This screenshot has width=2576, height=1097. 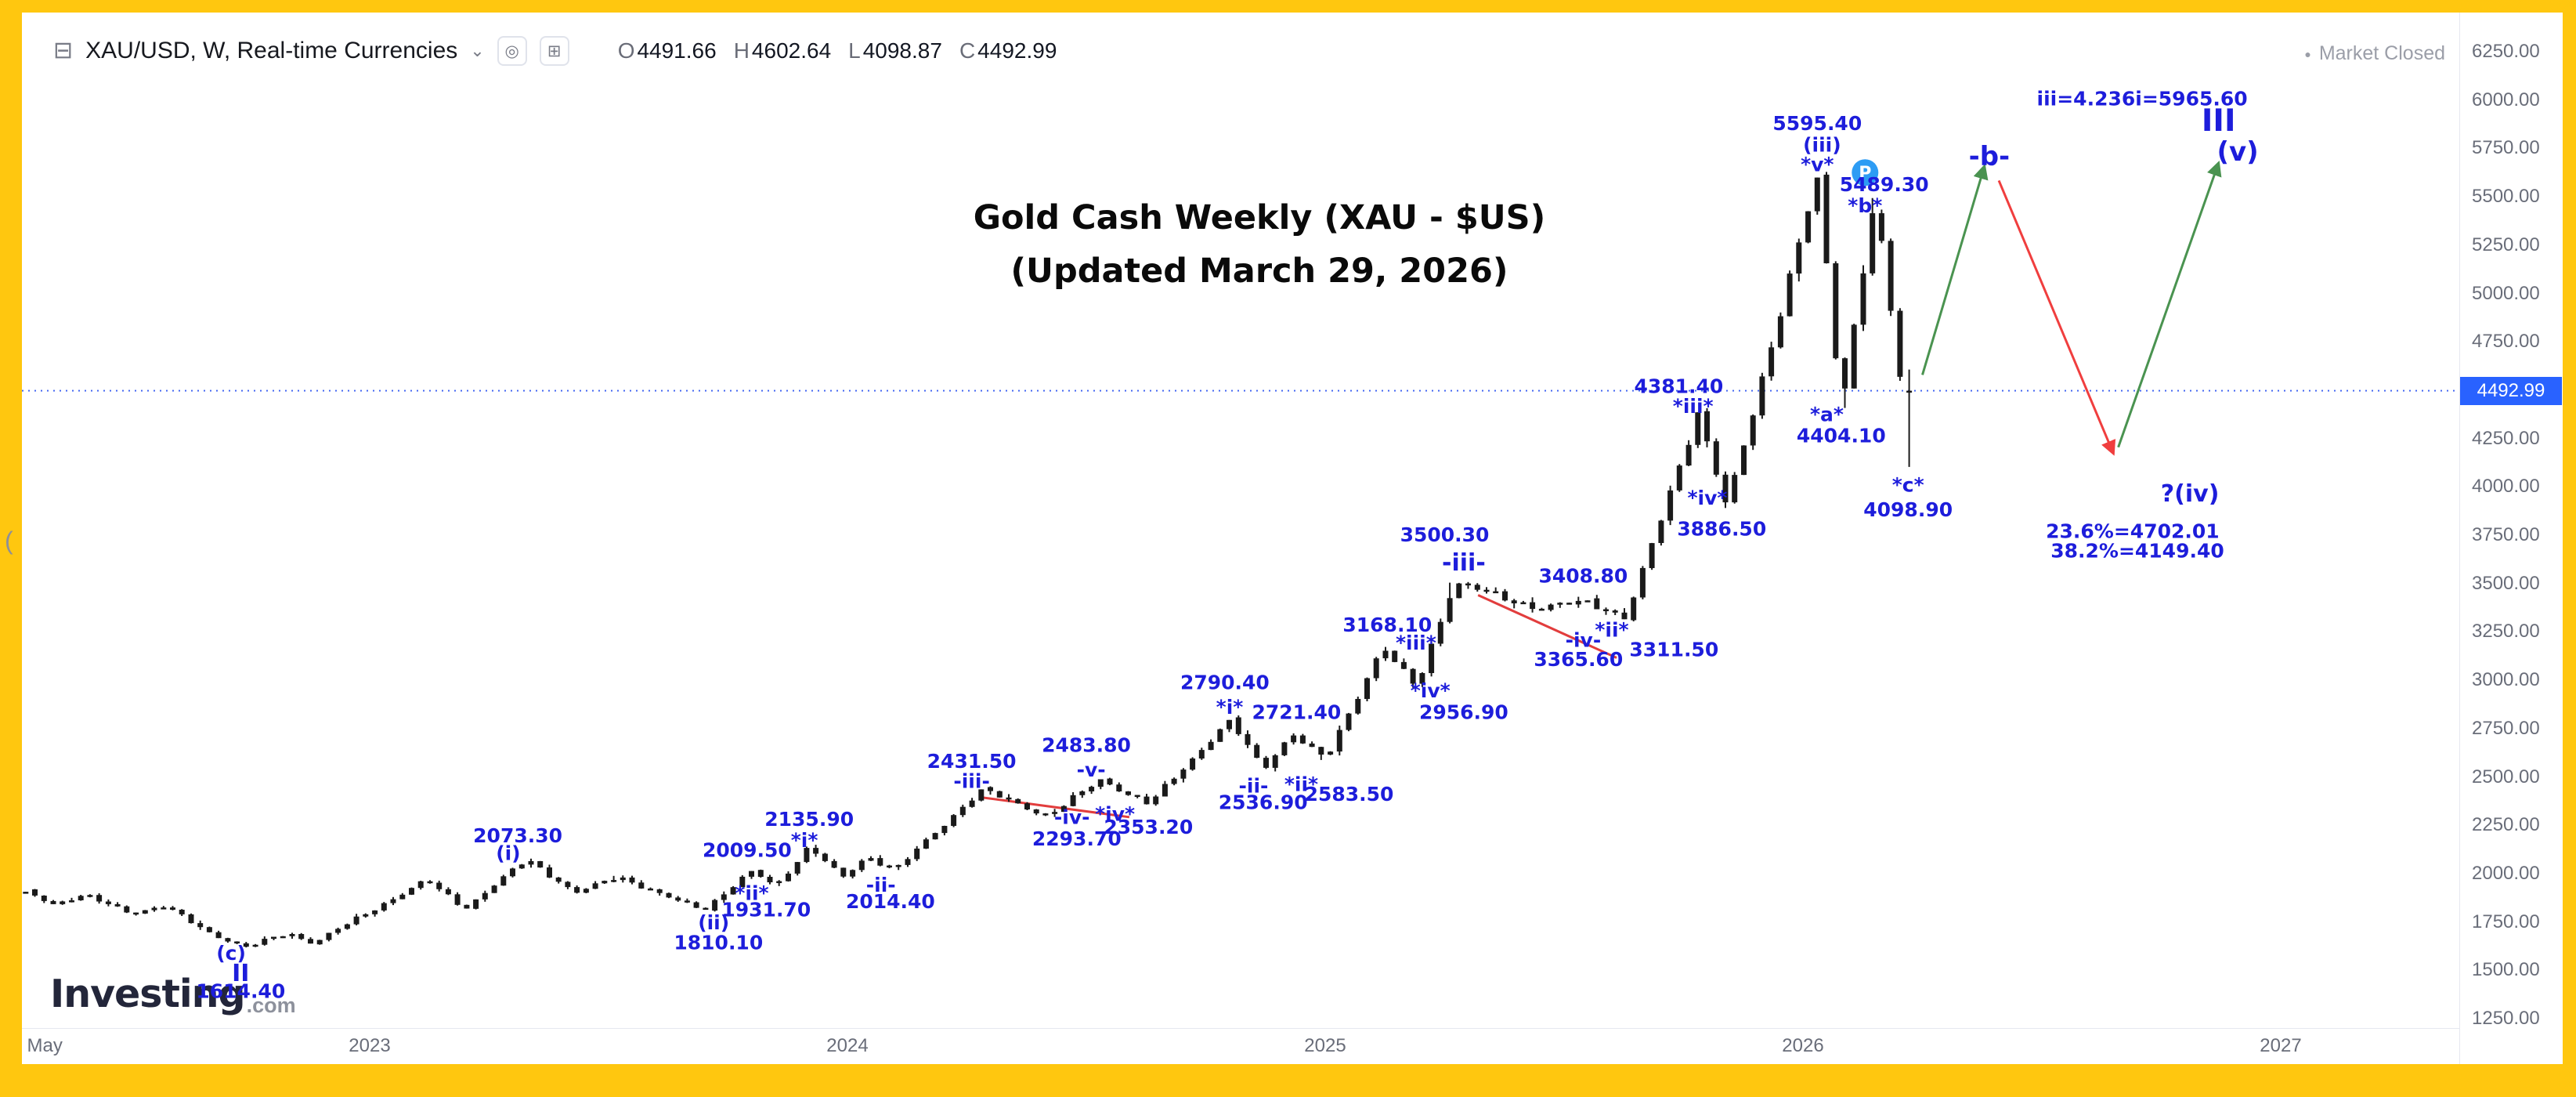 What do you see at coordinates (1817, 165) in the screenshot?
I see `wave-annotation: *v*` at bounding box center [1817, 165].